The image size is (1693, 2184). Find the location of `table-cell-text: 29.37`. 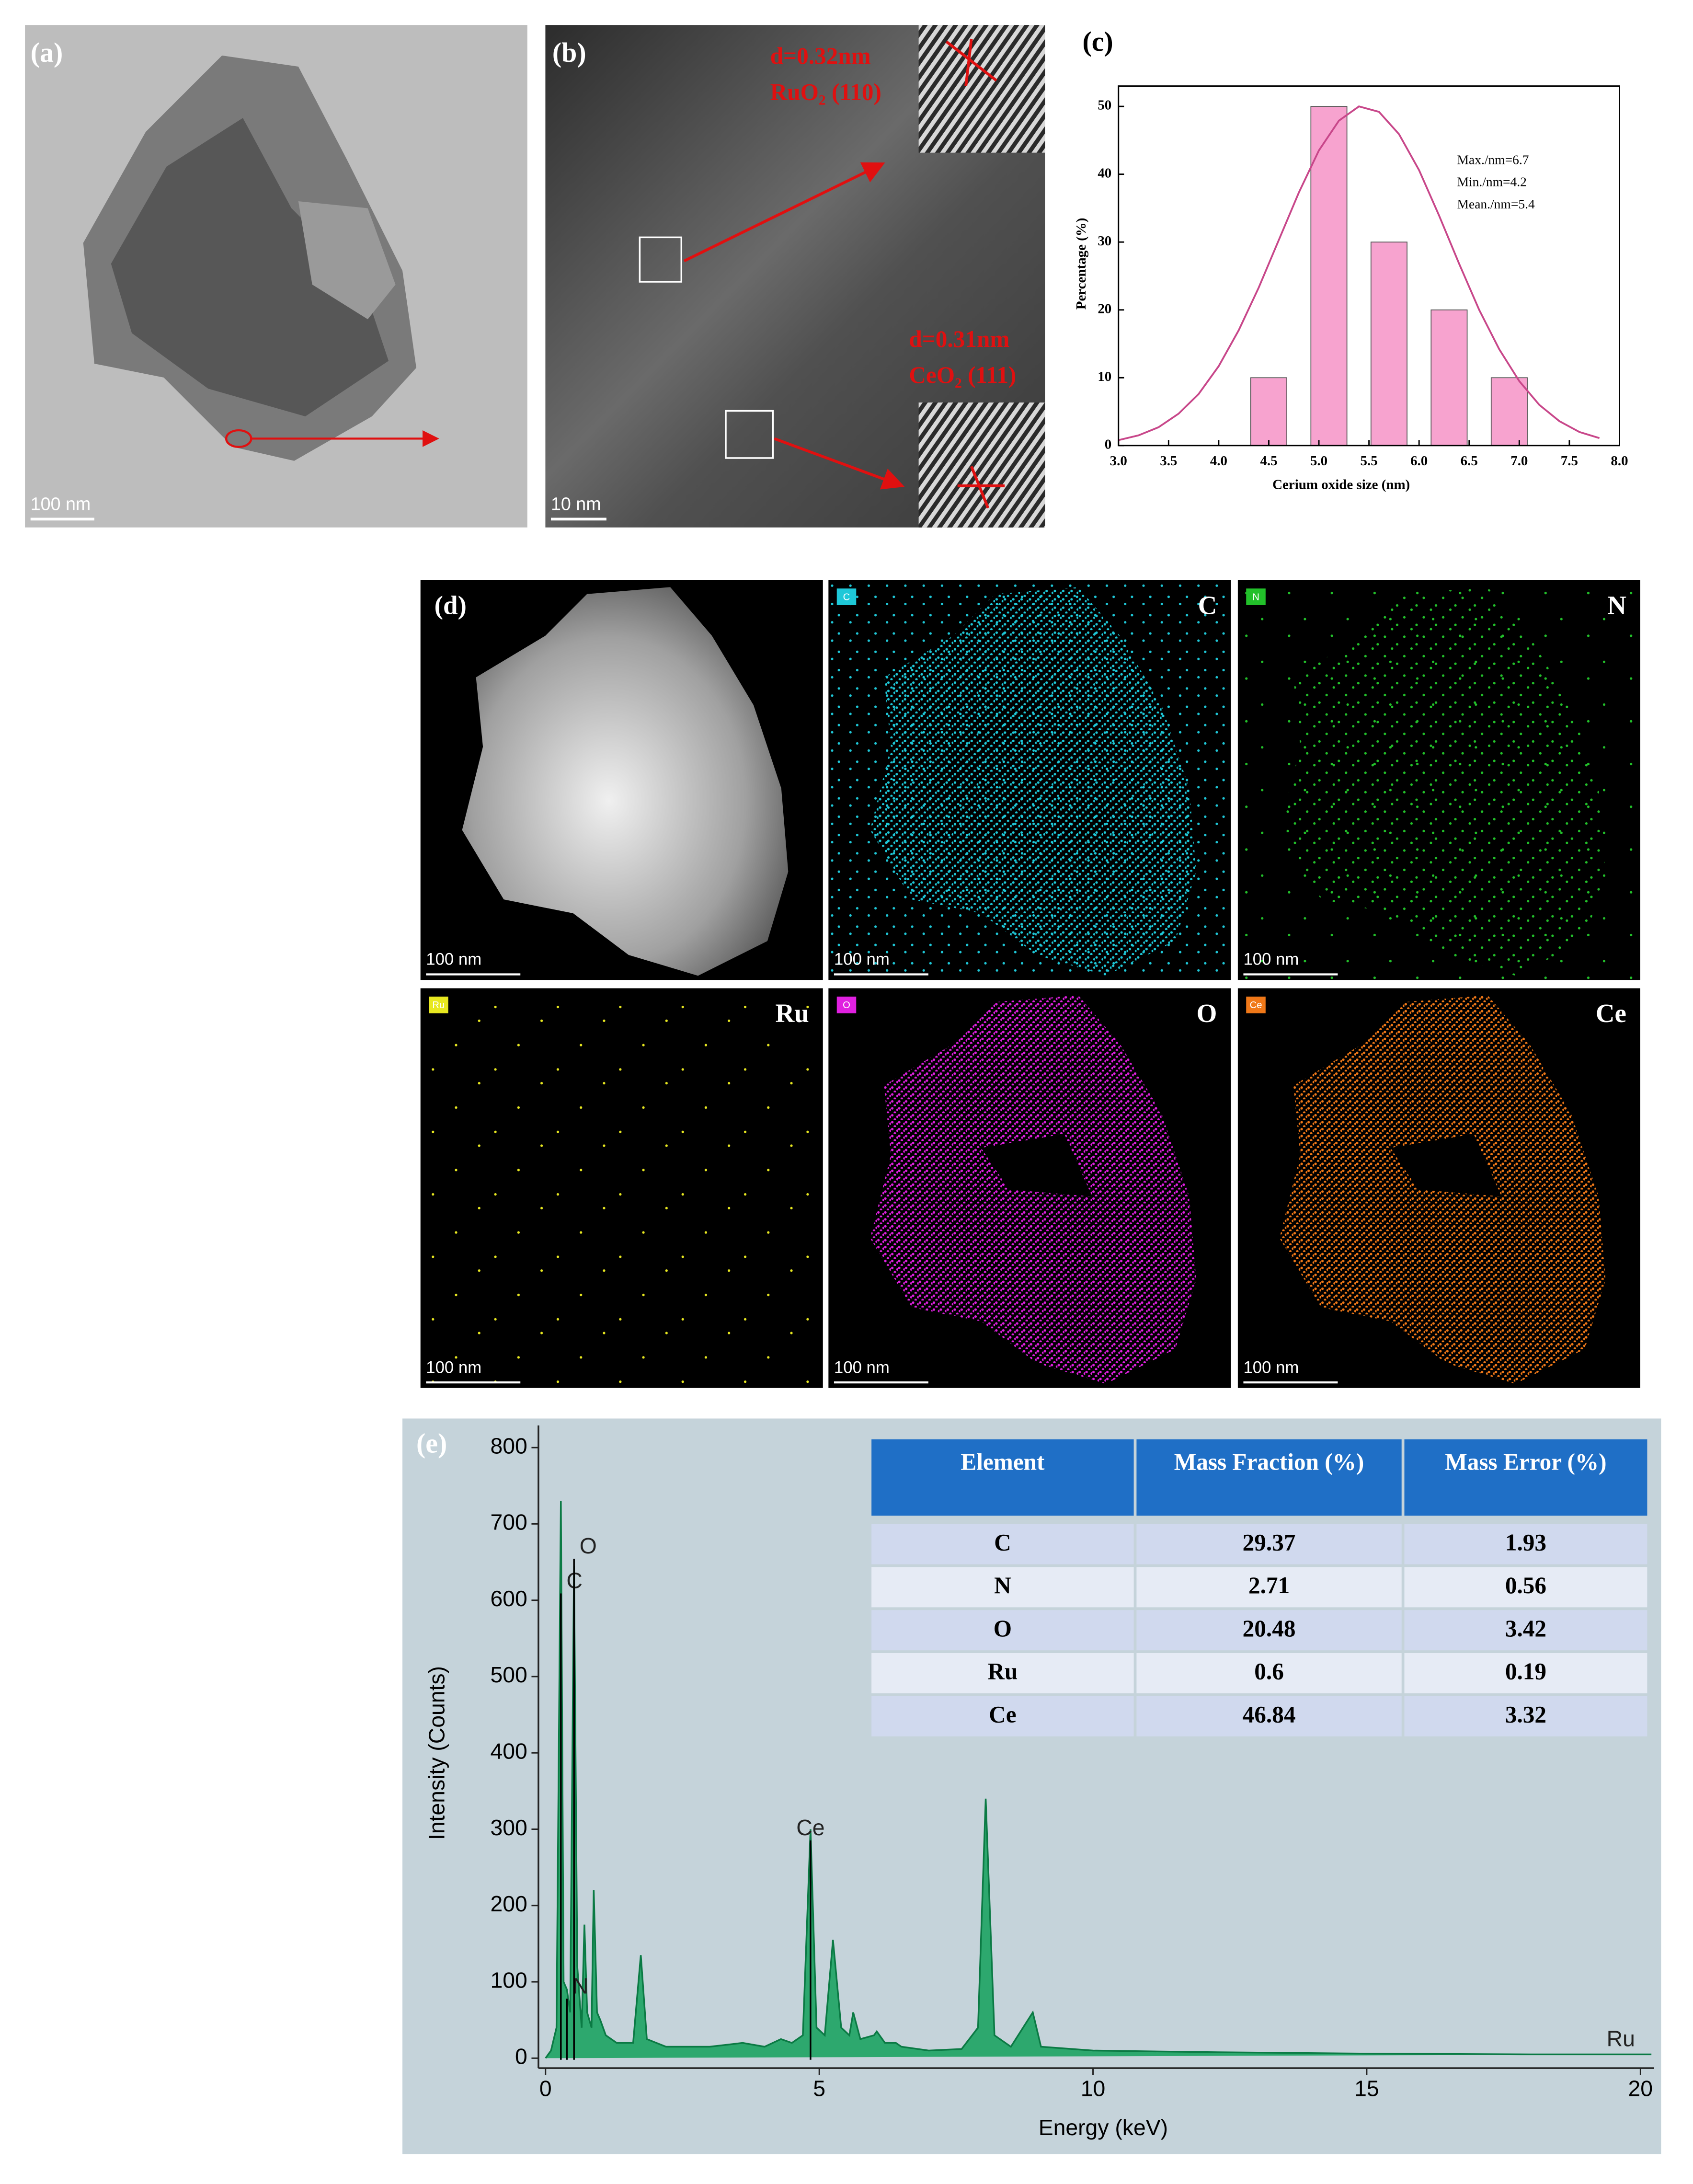

table-cell-text: 29.37 is located at coordinates (1269, 1542).